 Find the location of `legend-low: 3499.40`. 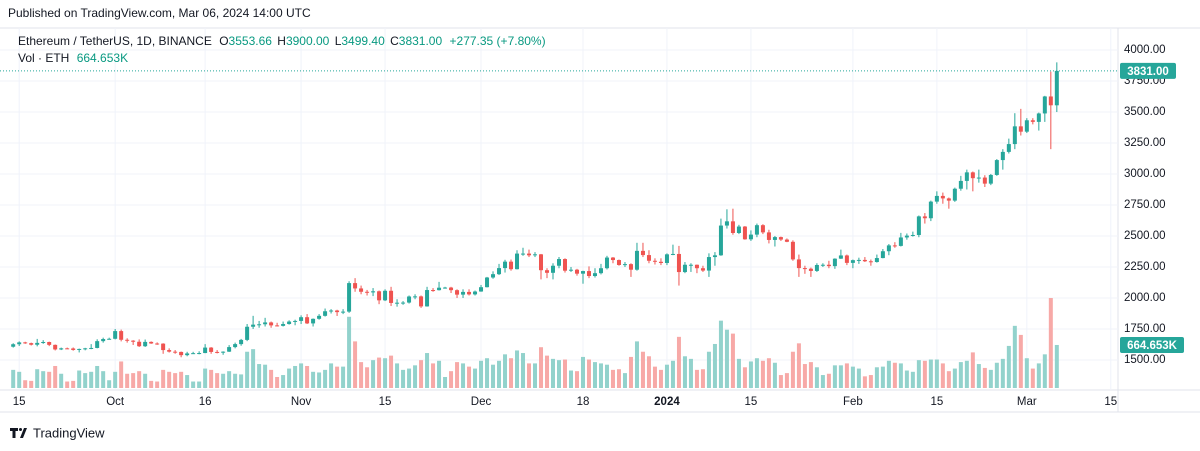

legend-low: 3499.40 is located at coordinates (363, 41).